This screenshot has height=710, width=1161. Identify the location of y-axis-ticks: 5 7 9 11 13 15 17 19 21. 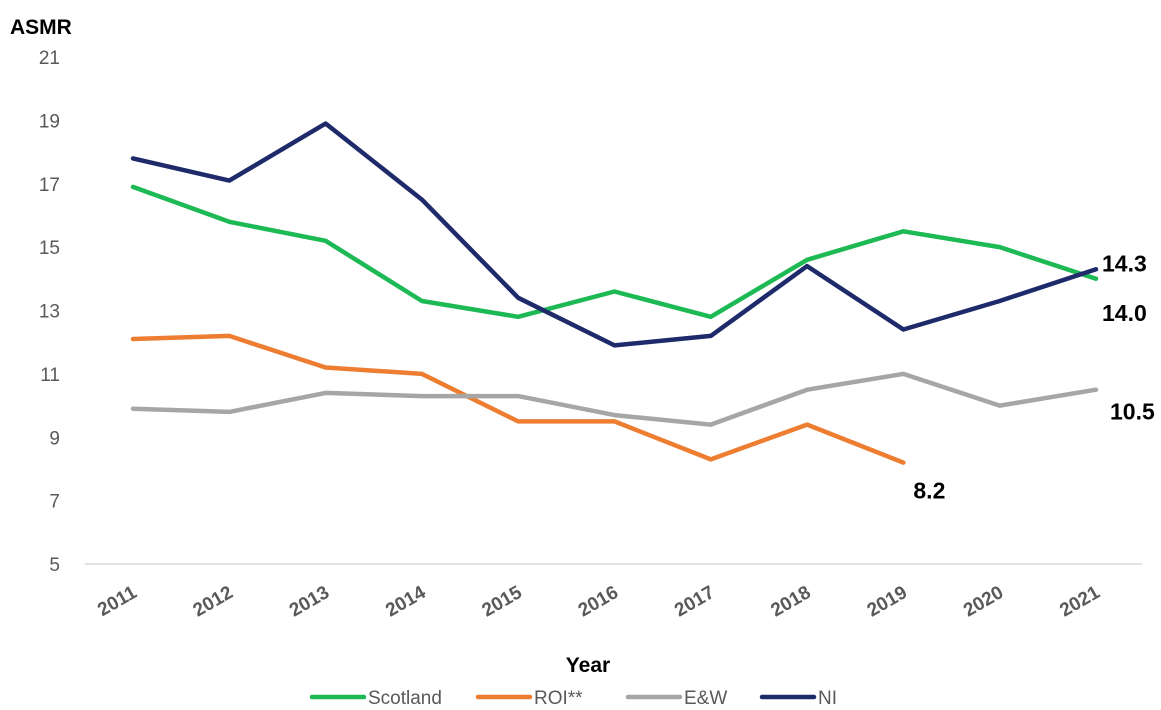
(49, 312).